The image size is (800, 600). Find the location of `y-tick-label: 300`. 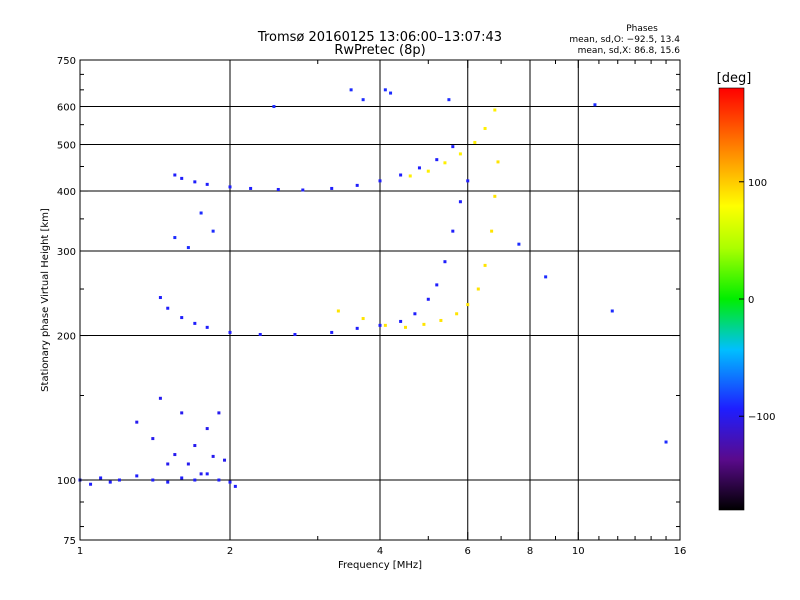

y-tick-label: 300 is located at coordinates (66, 252).